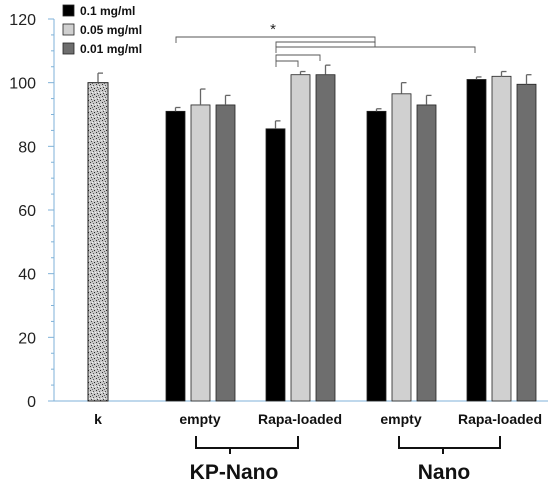 This screenshot has width=550, height=490. What do you see at coordinates (27, 275) in the screenshot?
I see `y-tick-label: 40` at bounding box center [27, 275].